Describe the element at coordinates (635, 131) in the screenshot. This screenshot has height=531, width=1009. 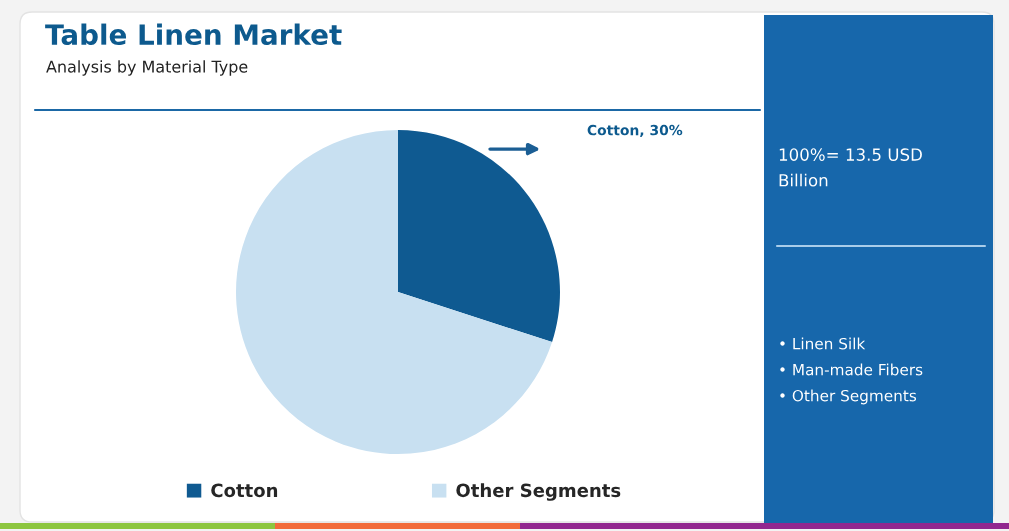
I see `data-label: Cotton, 30%` at that location.